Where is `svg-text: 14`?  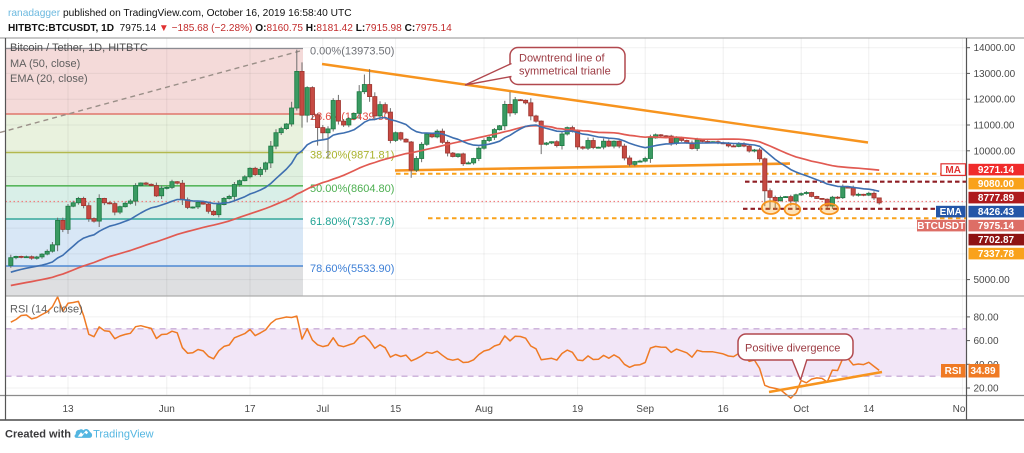 svg-text: 14 is located at coordinates (869, 409).